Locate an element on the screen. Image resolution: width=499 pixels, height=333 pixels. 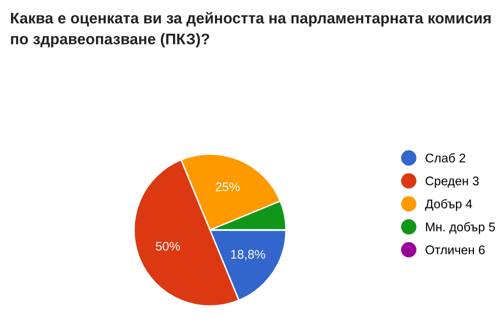
legend-label: Отличен 6 is located at coordinates (455, 249).